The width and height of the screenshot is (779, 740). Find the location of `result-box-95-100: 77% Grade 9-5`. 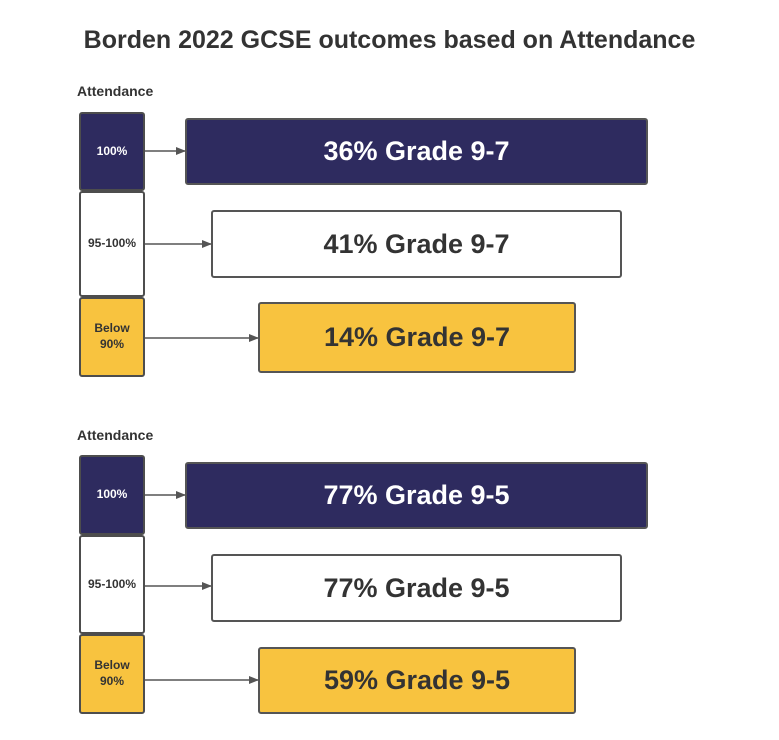

result-box-95-100: 77% Grade 9-5 is located at coordinates (416, 588).